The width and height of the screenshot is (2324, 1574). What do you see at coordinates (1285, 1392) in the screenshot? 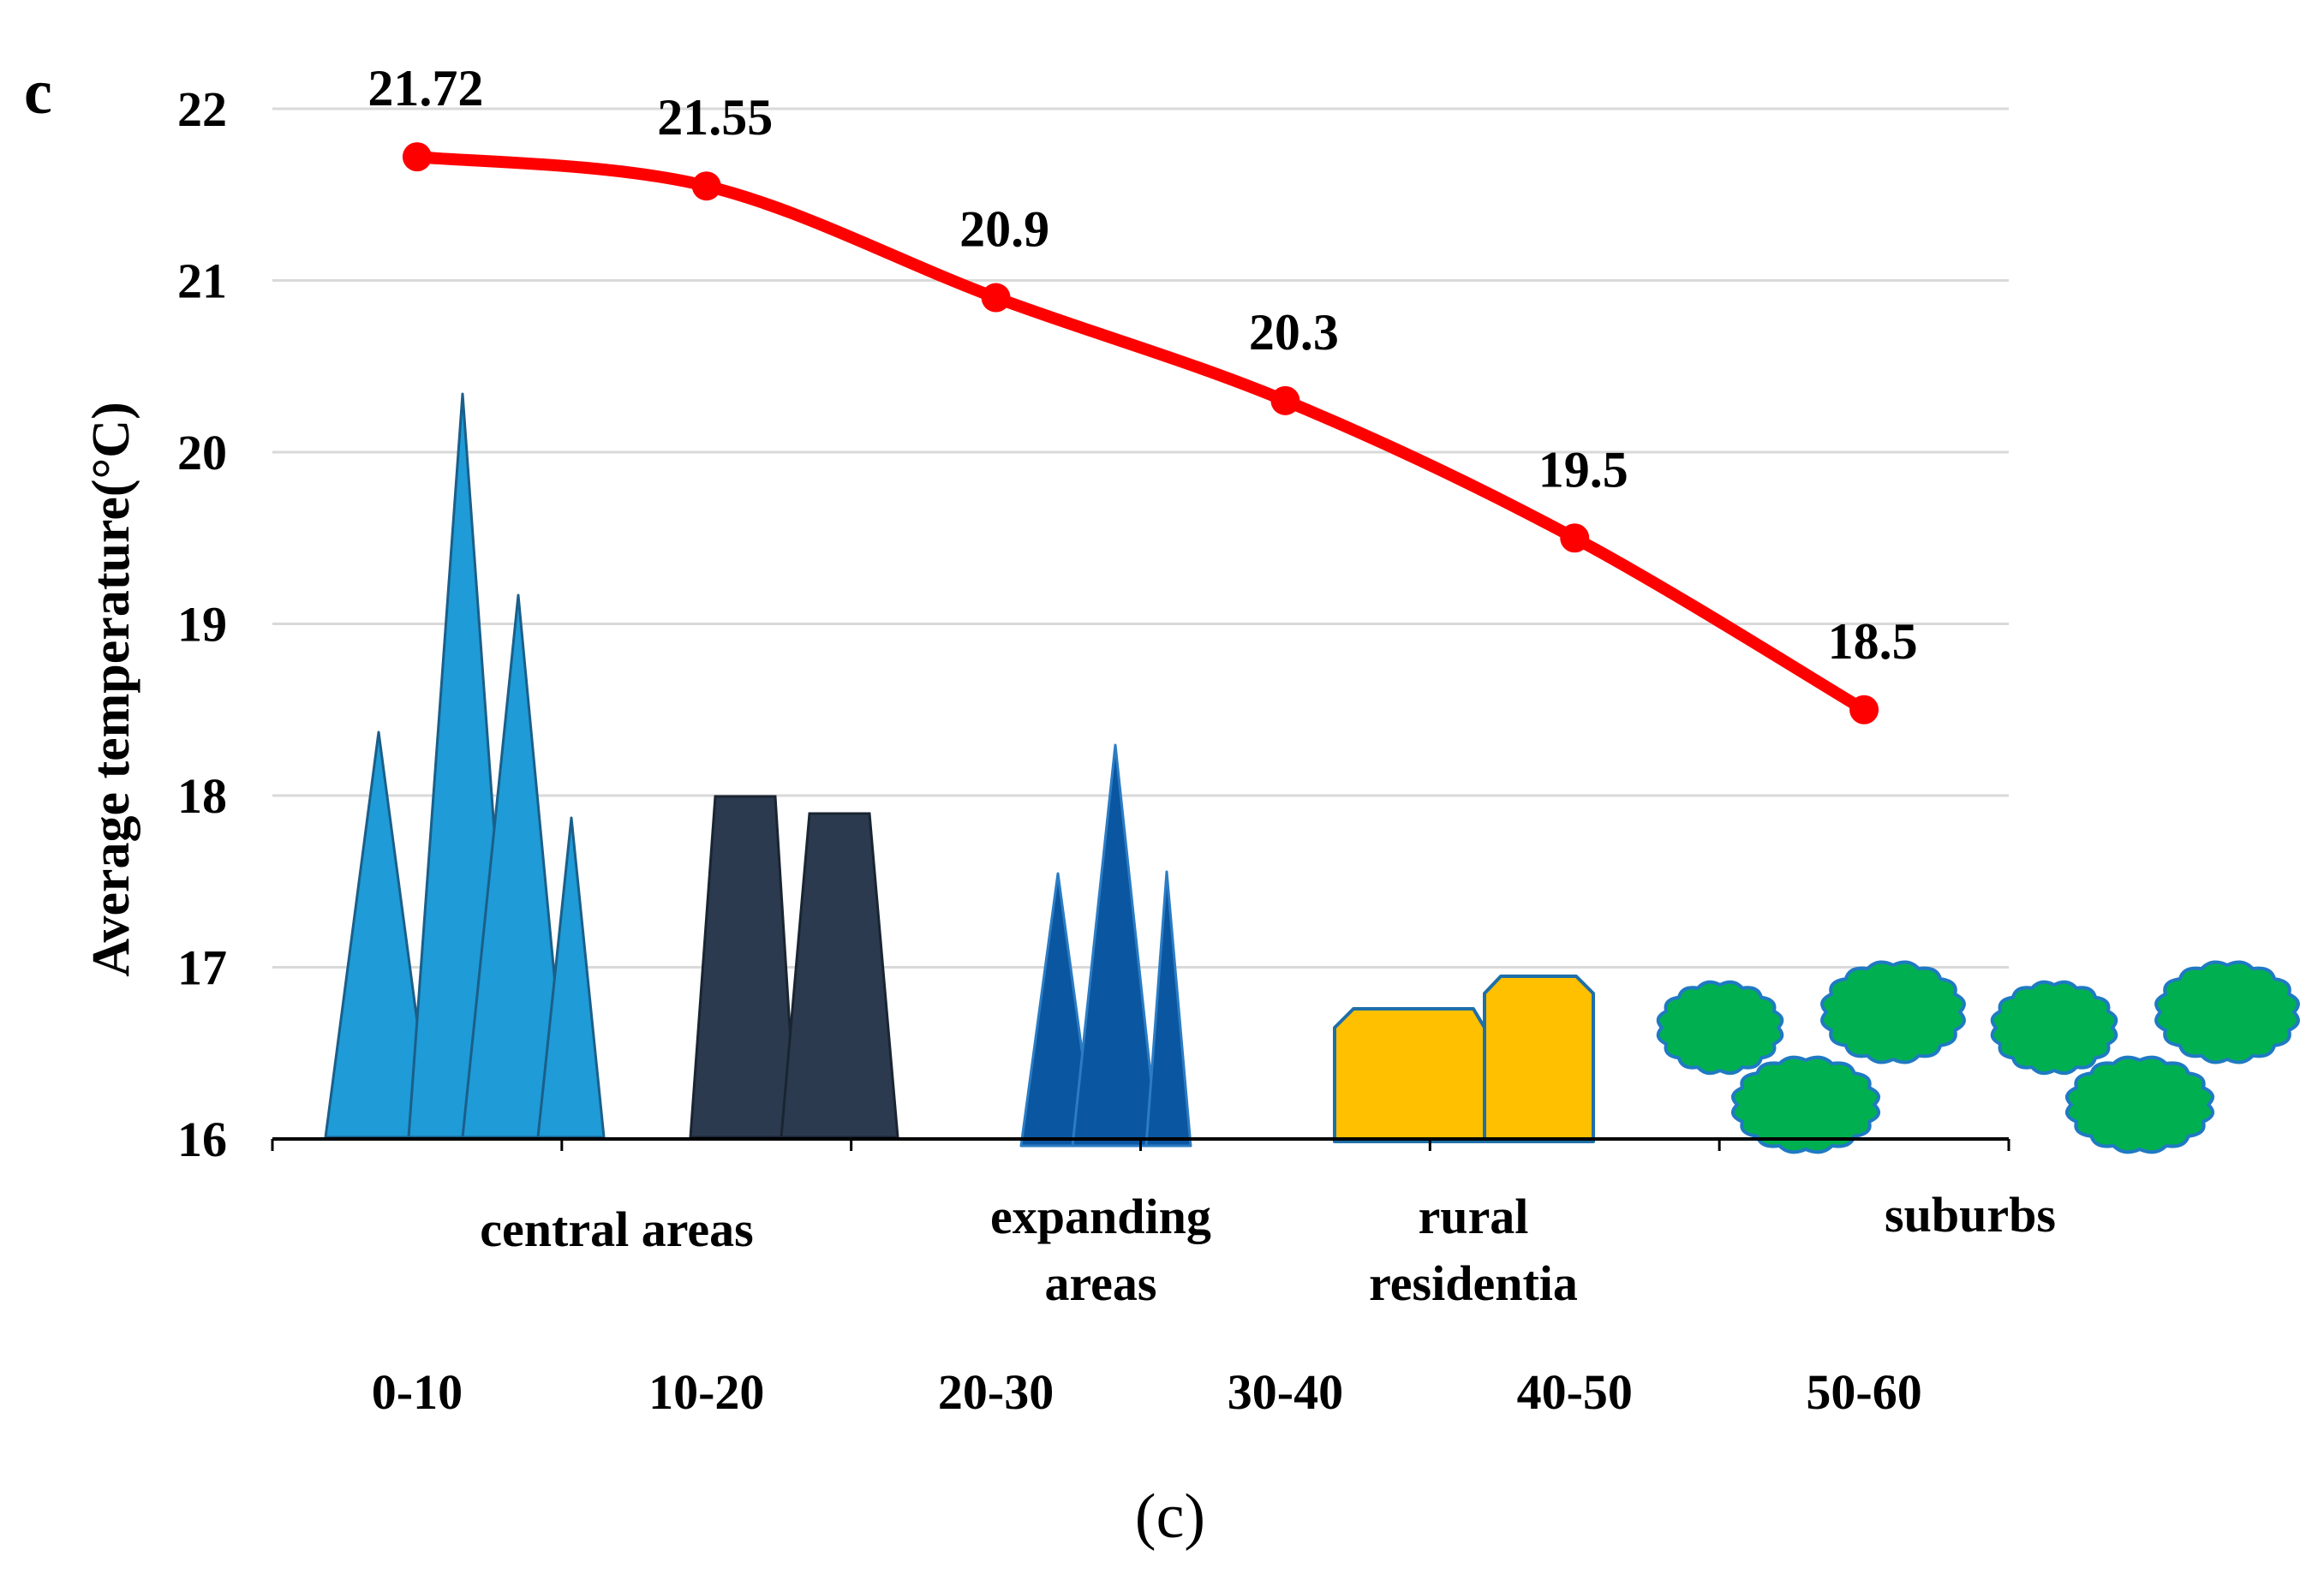
I see `x-tick-label: 30-40` at bounding box center [1285, 1392].